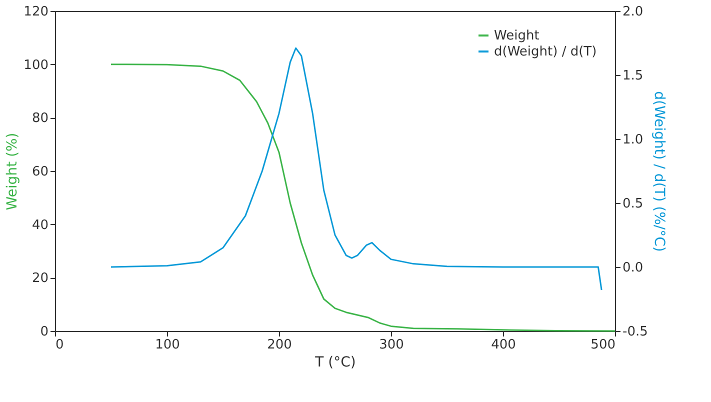 This screenshot has height=402, width=711. What do you see at coordinates (40, 278) in the screenshot?
I see `y-tick-label: 20` at bounding box center [40, 278].